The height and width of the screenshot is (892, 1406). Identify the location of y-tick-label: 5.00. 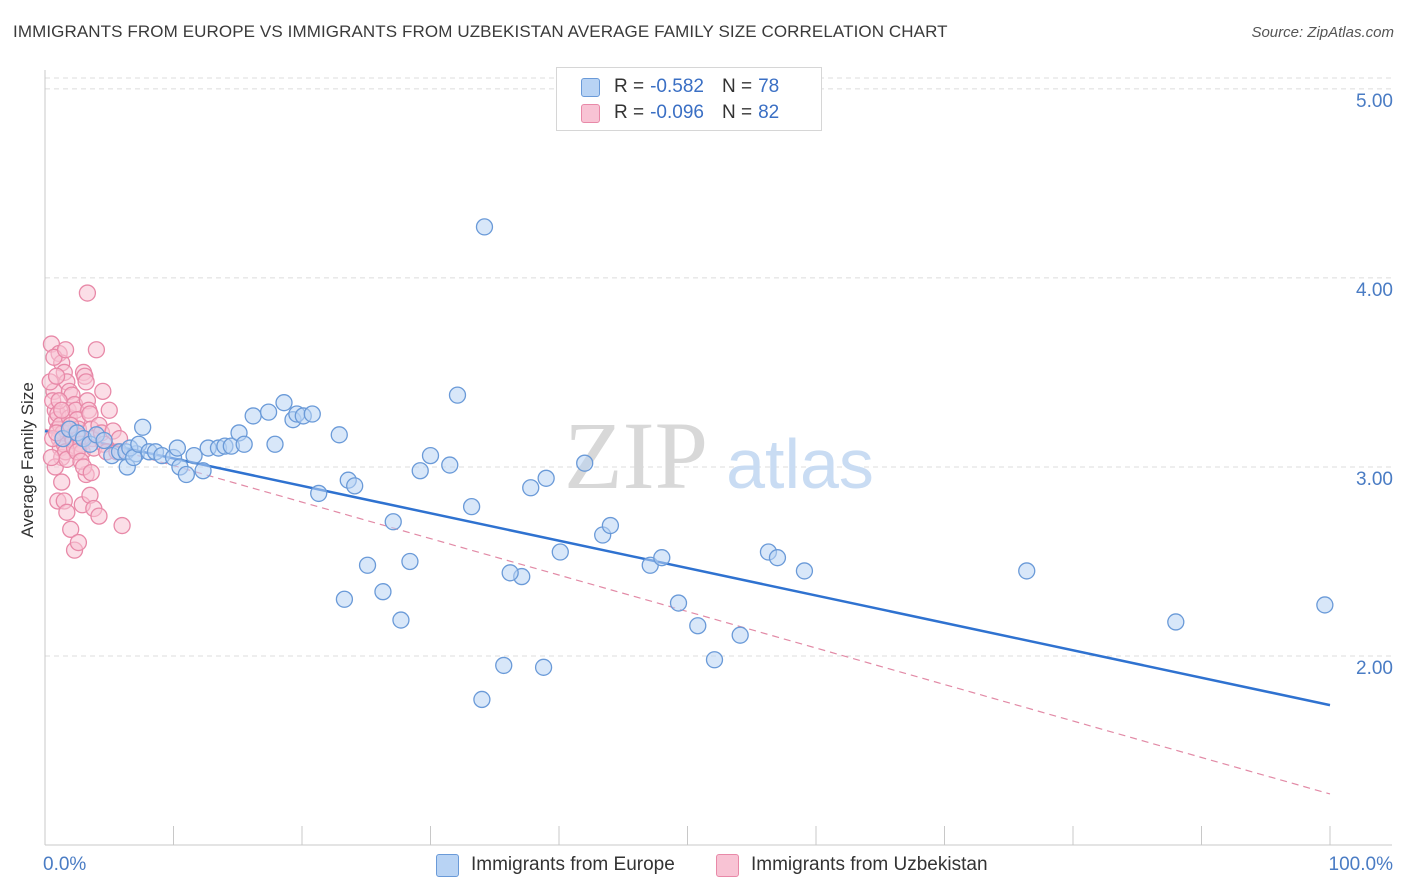
(1374, 101).